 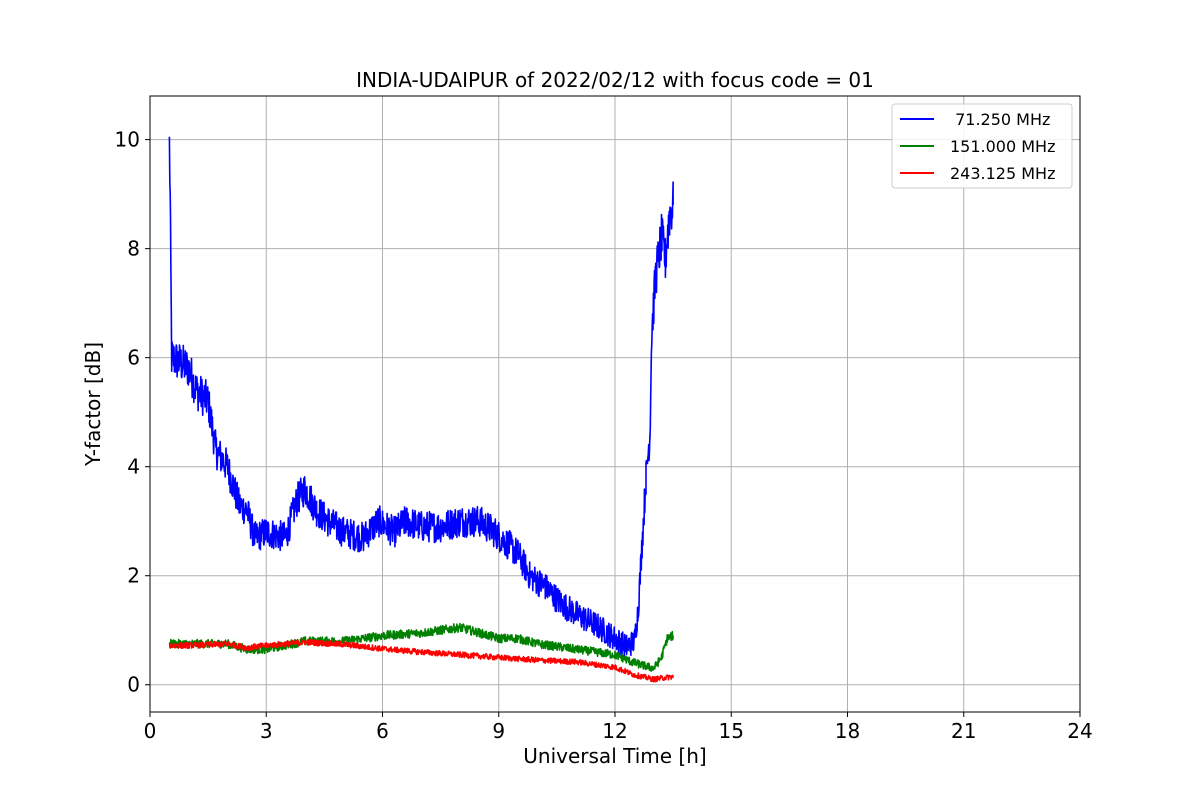 I want to click on x-tick-label: 6, so click(x=382, y=731).